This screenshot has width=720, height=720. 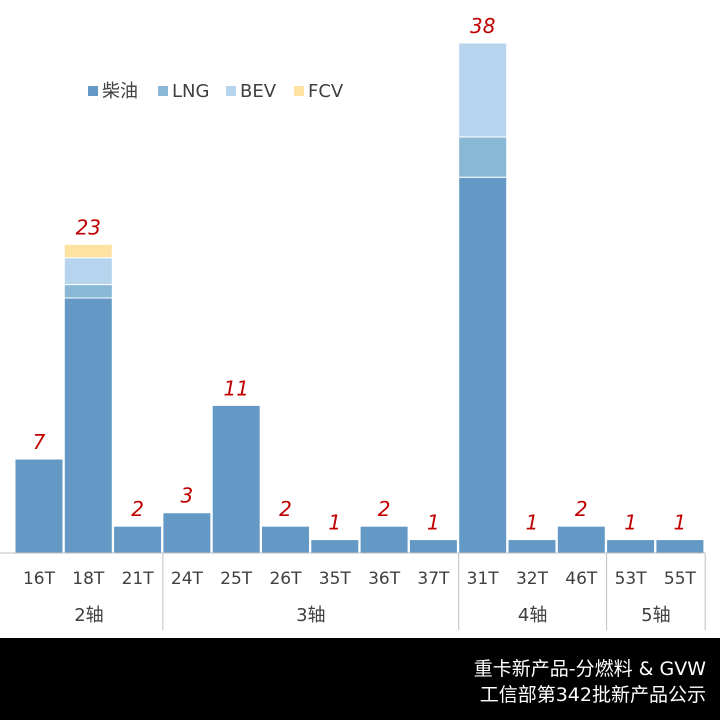 What do you see at coordinates (483, 157) in the screenshot?
I see `bar-31T-LNG` at bounding box center [483, 157].